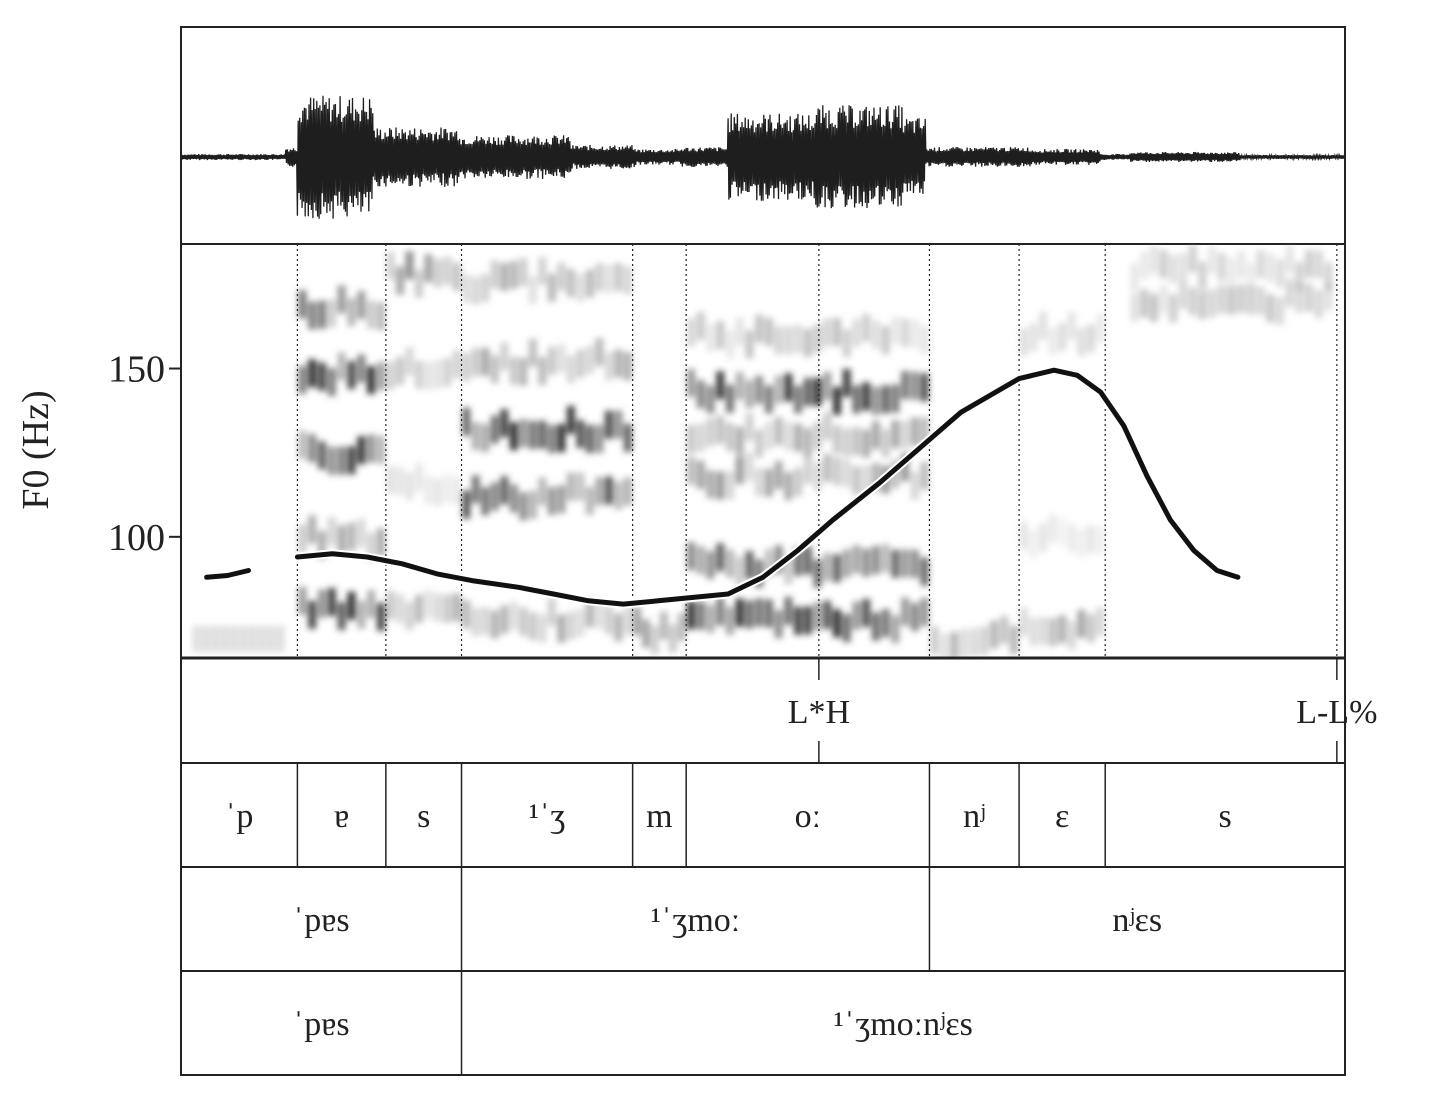 This screenshot has width=1446, height=1109. Describe the element at coordinates (763, 157) in the screenshot. I see `waveform` at that location.